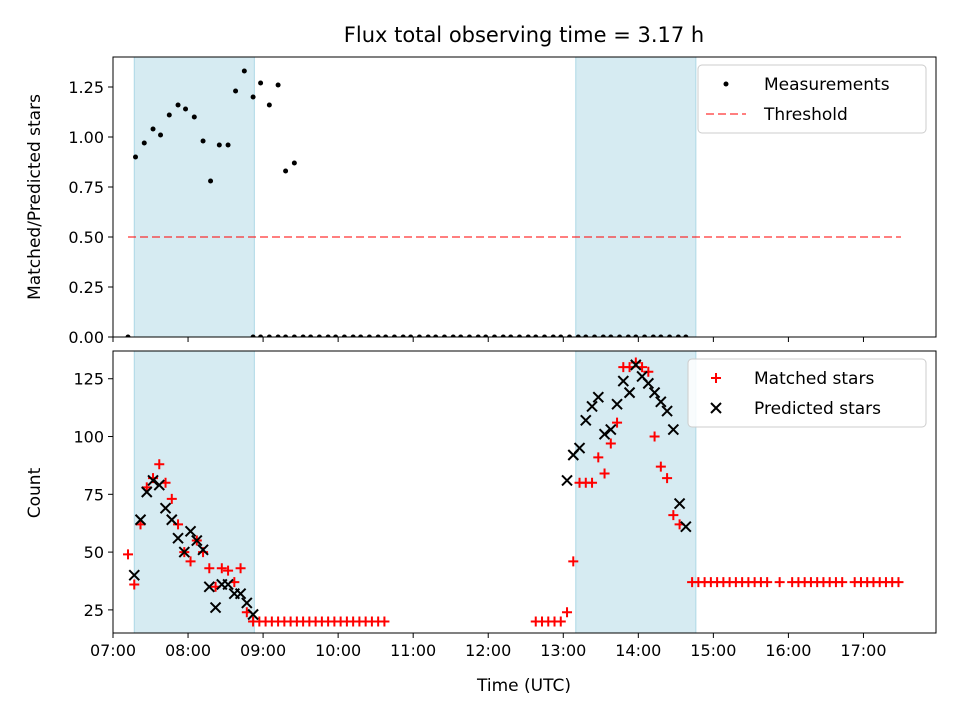 This screenshot has width=960, height=720. I want to click on bottom-ylabel: Count, so click(35, 492).